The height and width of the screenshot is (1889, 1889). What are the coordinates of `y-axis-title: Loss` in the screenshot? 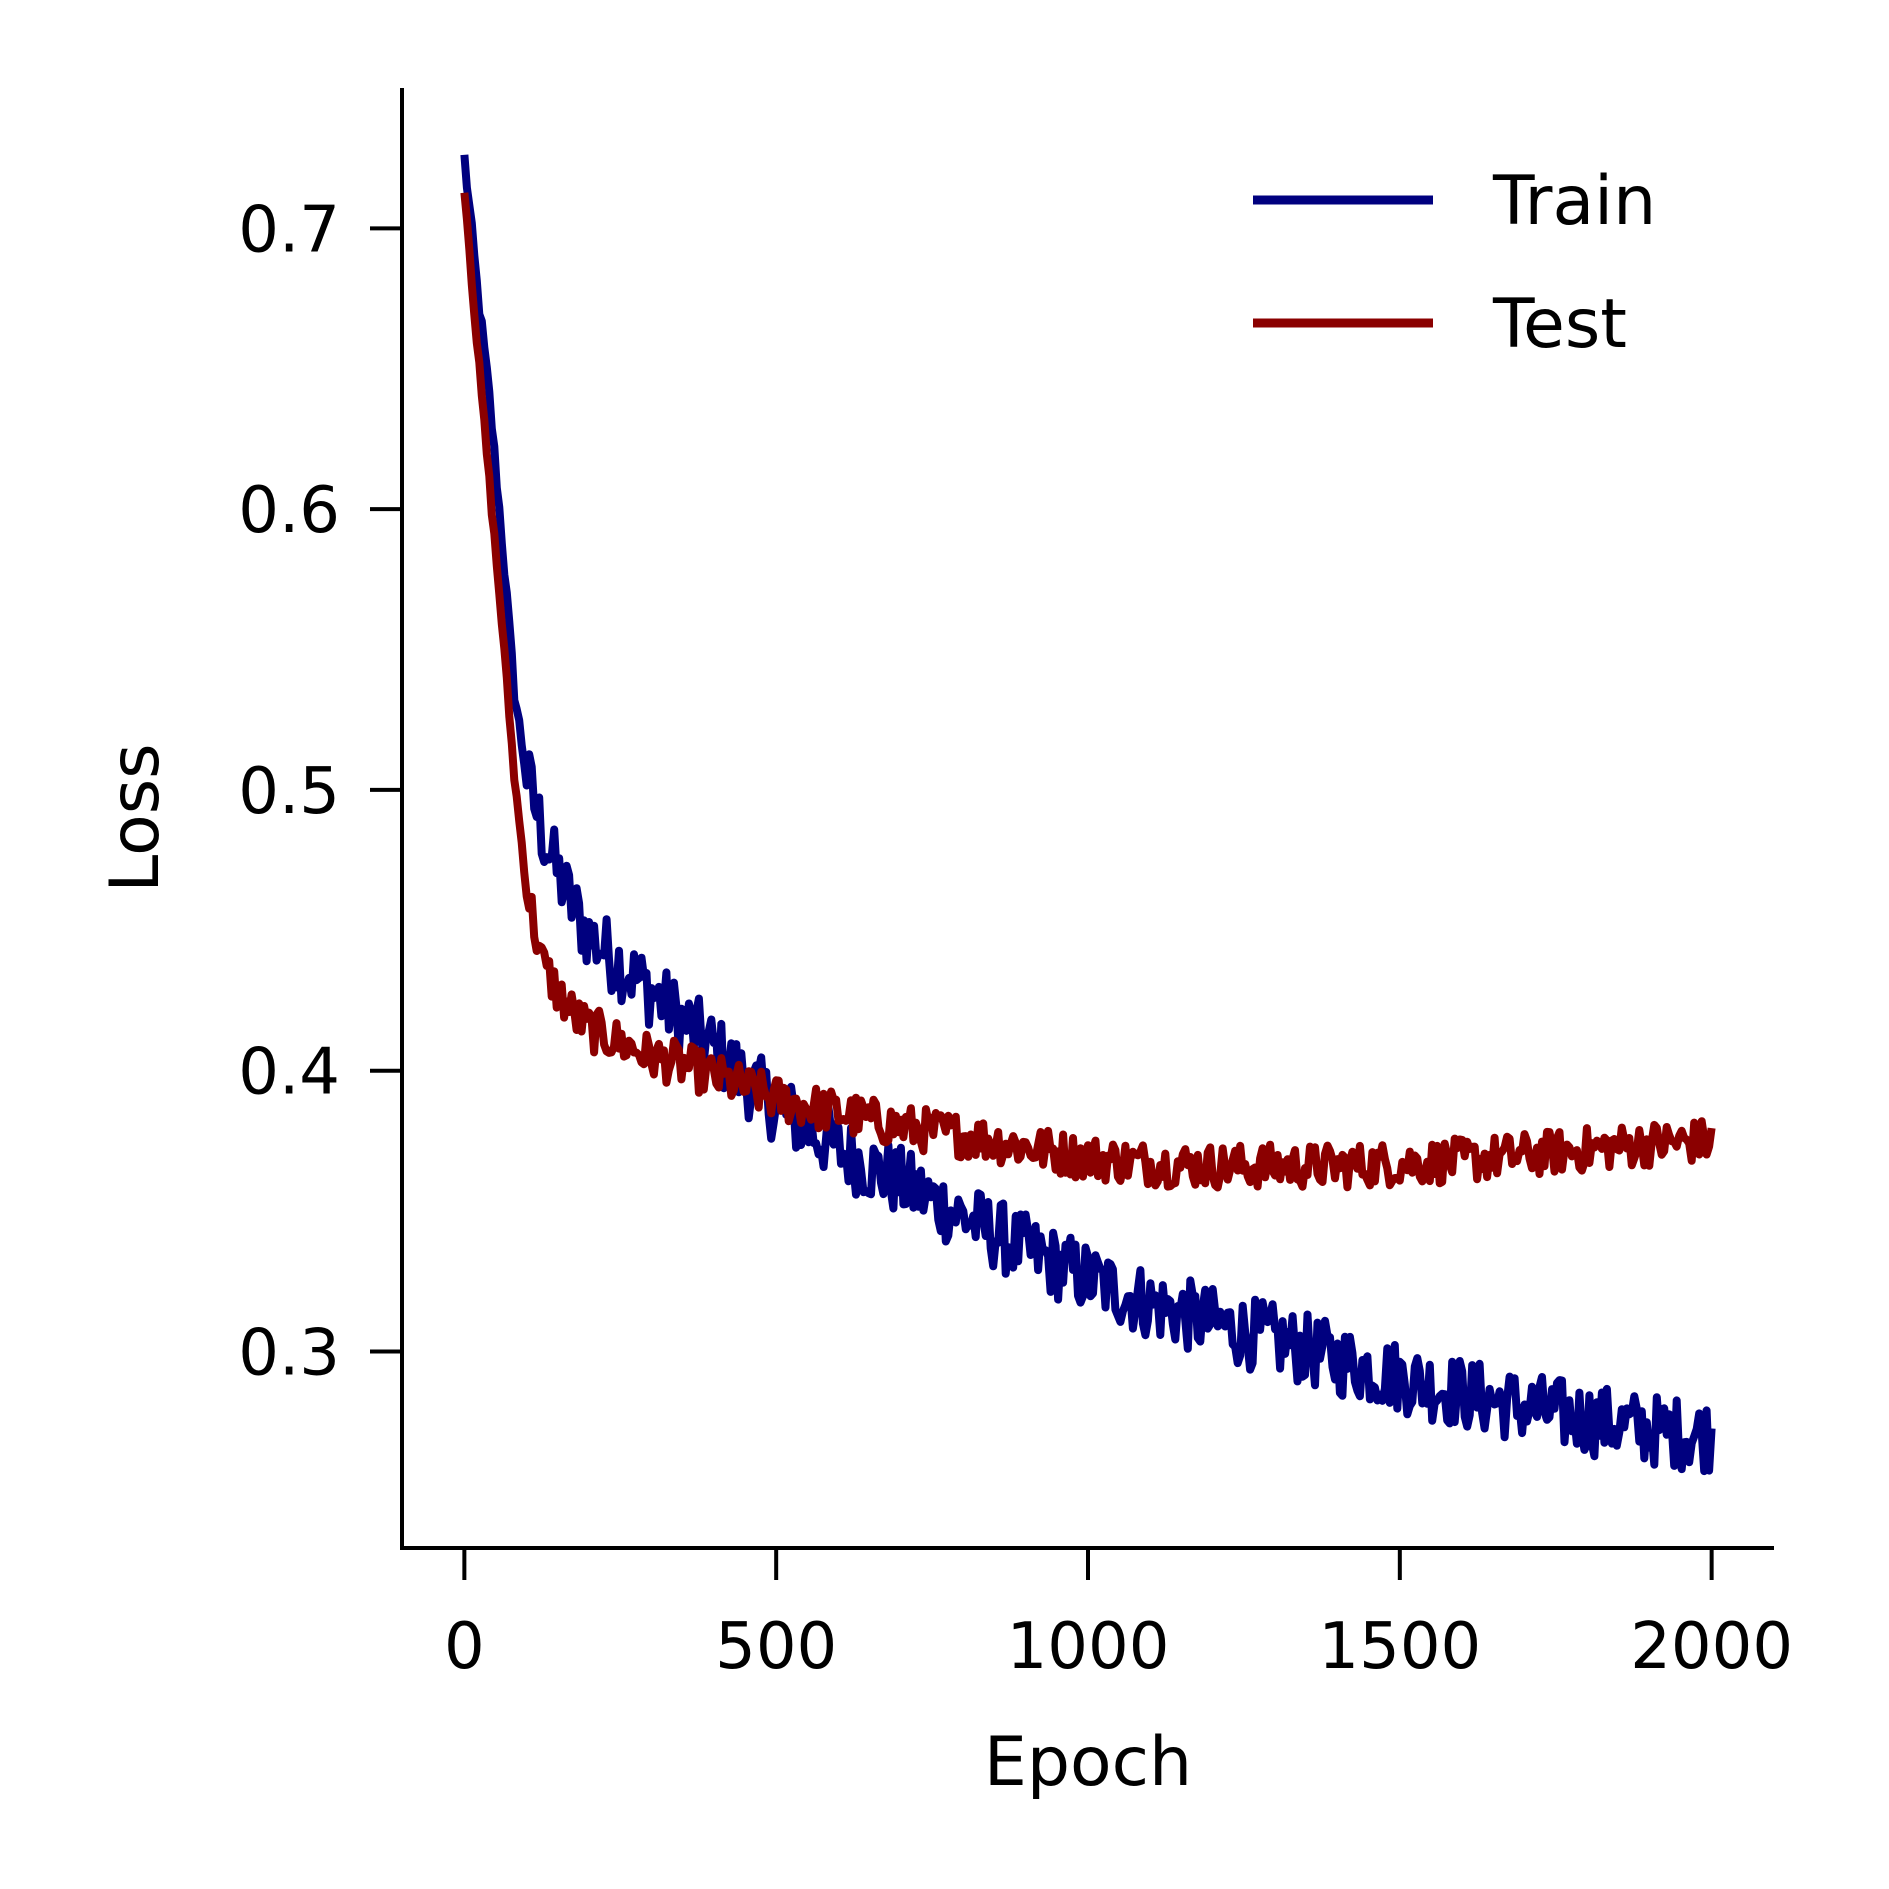 It's located at (135, 817).